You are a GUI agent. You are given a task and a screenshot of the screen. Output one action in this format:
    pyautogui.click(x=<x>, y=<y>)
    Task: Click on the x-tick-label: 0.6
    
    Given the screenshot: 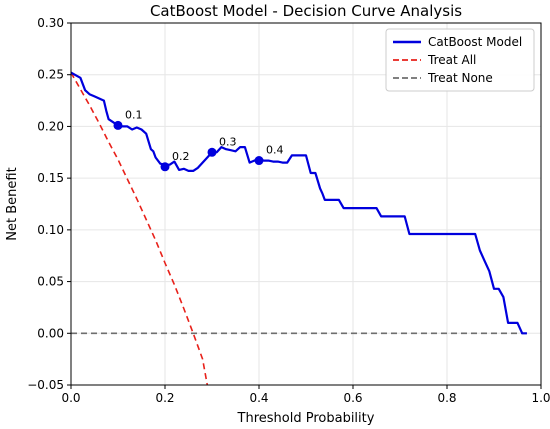 What is the action you would take?
    pyautogui.click(x=352, y=398)
    